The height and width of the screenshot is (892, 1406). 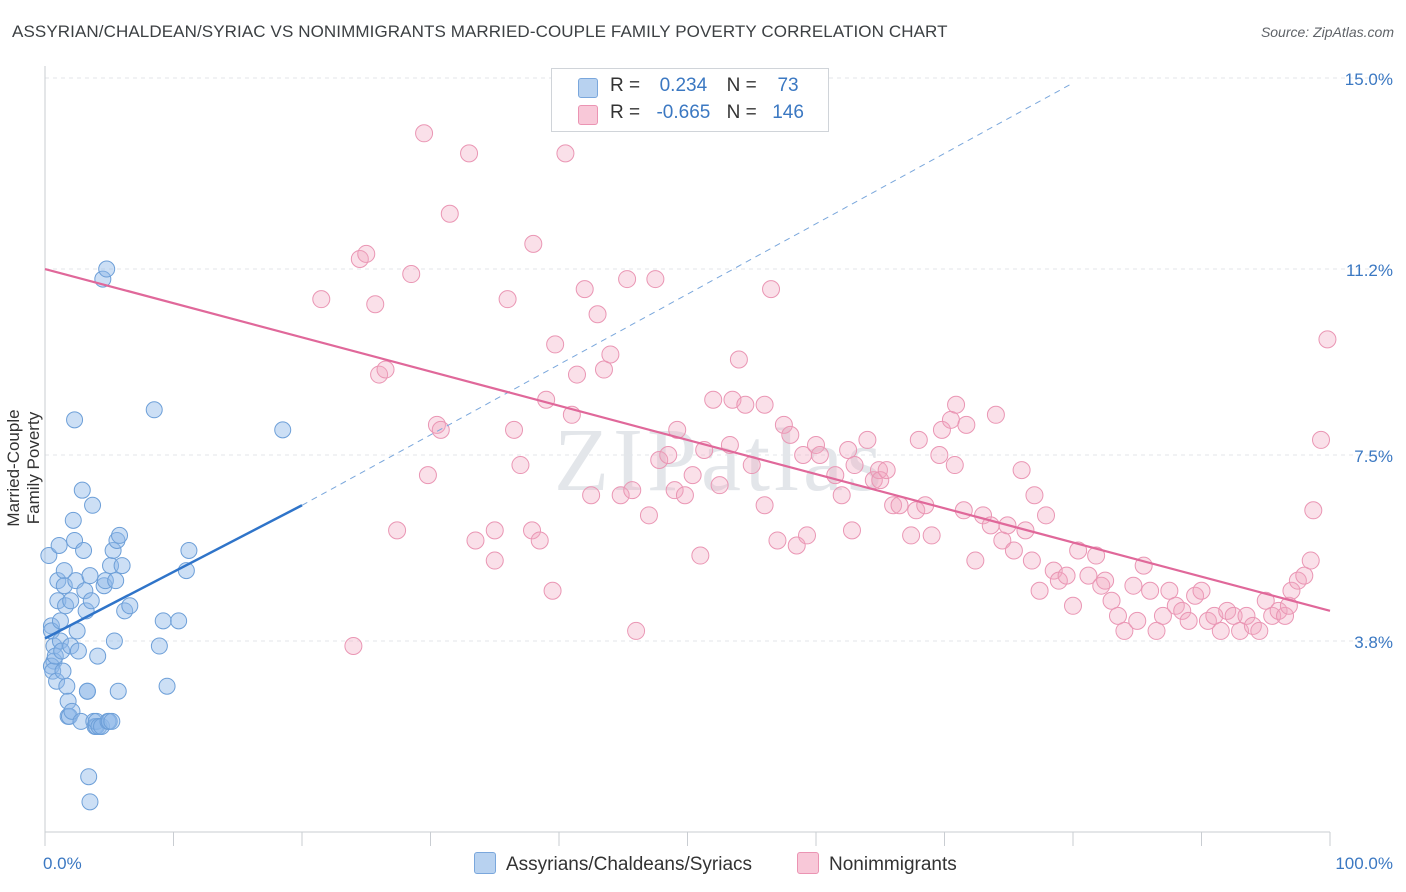 What do you see at coordinates (1364, 863) in the screenshot?
I see `x-tick-label-max: 100.0%` at bounding box center [1364, 863].